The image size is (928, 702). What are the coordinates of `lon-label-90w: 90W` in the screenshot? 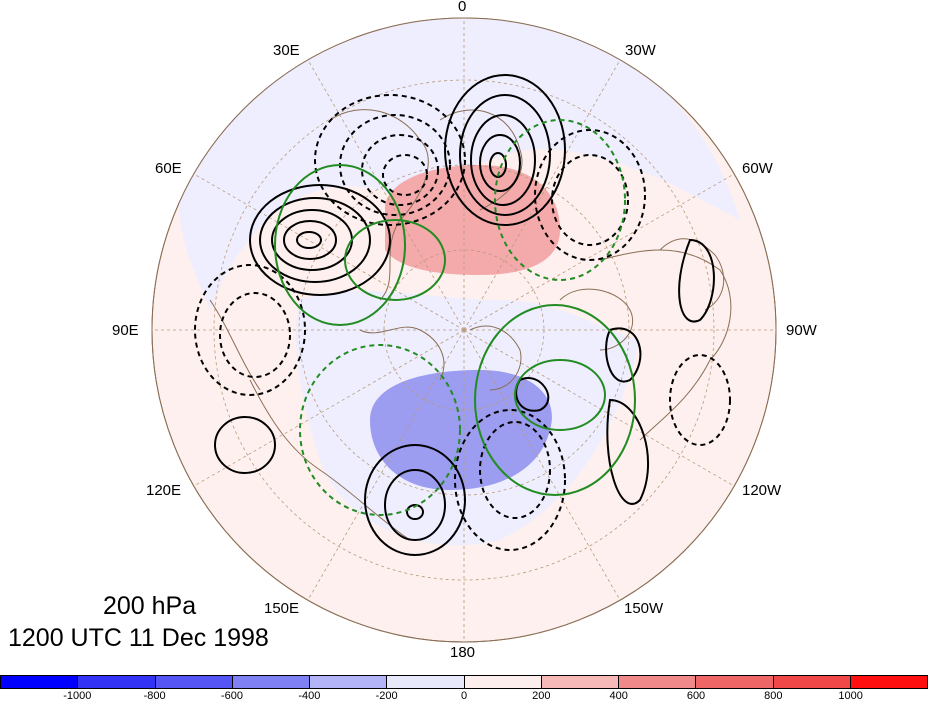 It's located at (801, 330).